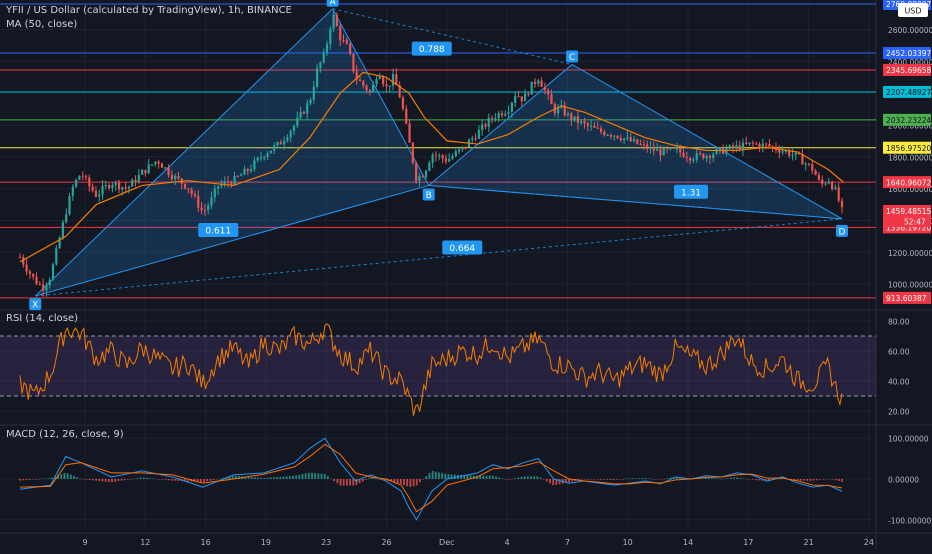 This screenshot has height=554, width=932. I want to click on currency-badge, so click(913, 10).